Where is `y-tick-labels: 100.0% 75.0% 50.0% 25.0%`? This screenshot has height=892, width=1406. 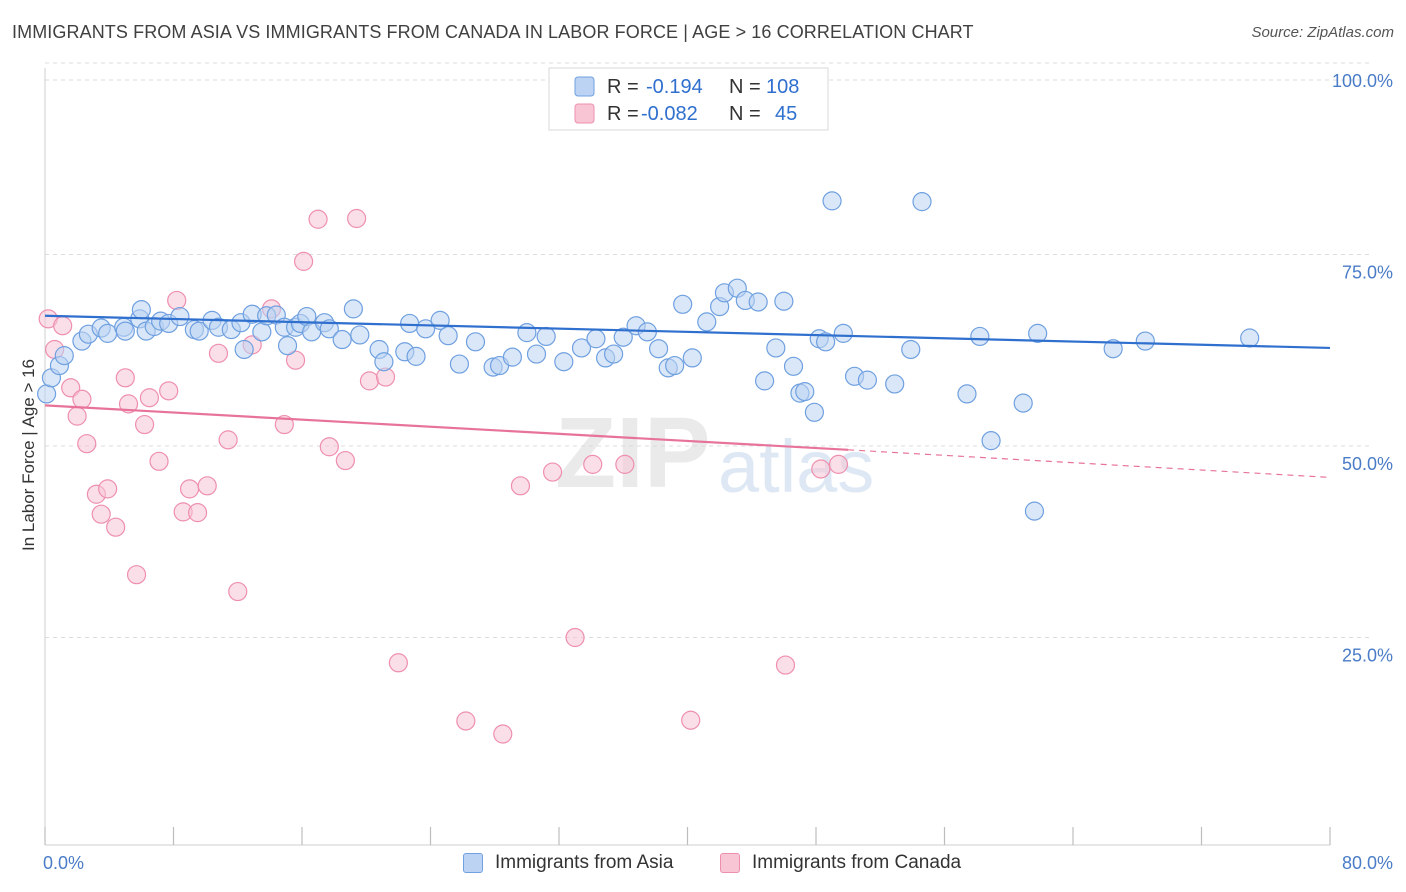 y-tick-labels: 100.0% 75.0% 50.0% 25.0% is located at coordinates (1362, 368).